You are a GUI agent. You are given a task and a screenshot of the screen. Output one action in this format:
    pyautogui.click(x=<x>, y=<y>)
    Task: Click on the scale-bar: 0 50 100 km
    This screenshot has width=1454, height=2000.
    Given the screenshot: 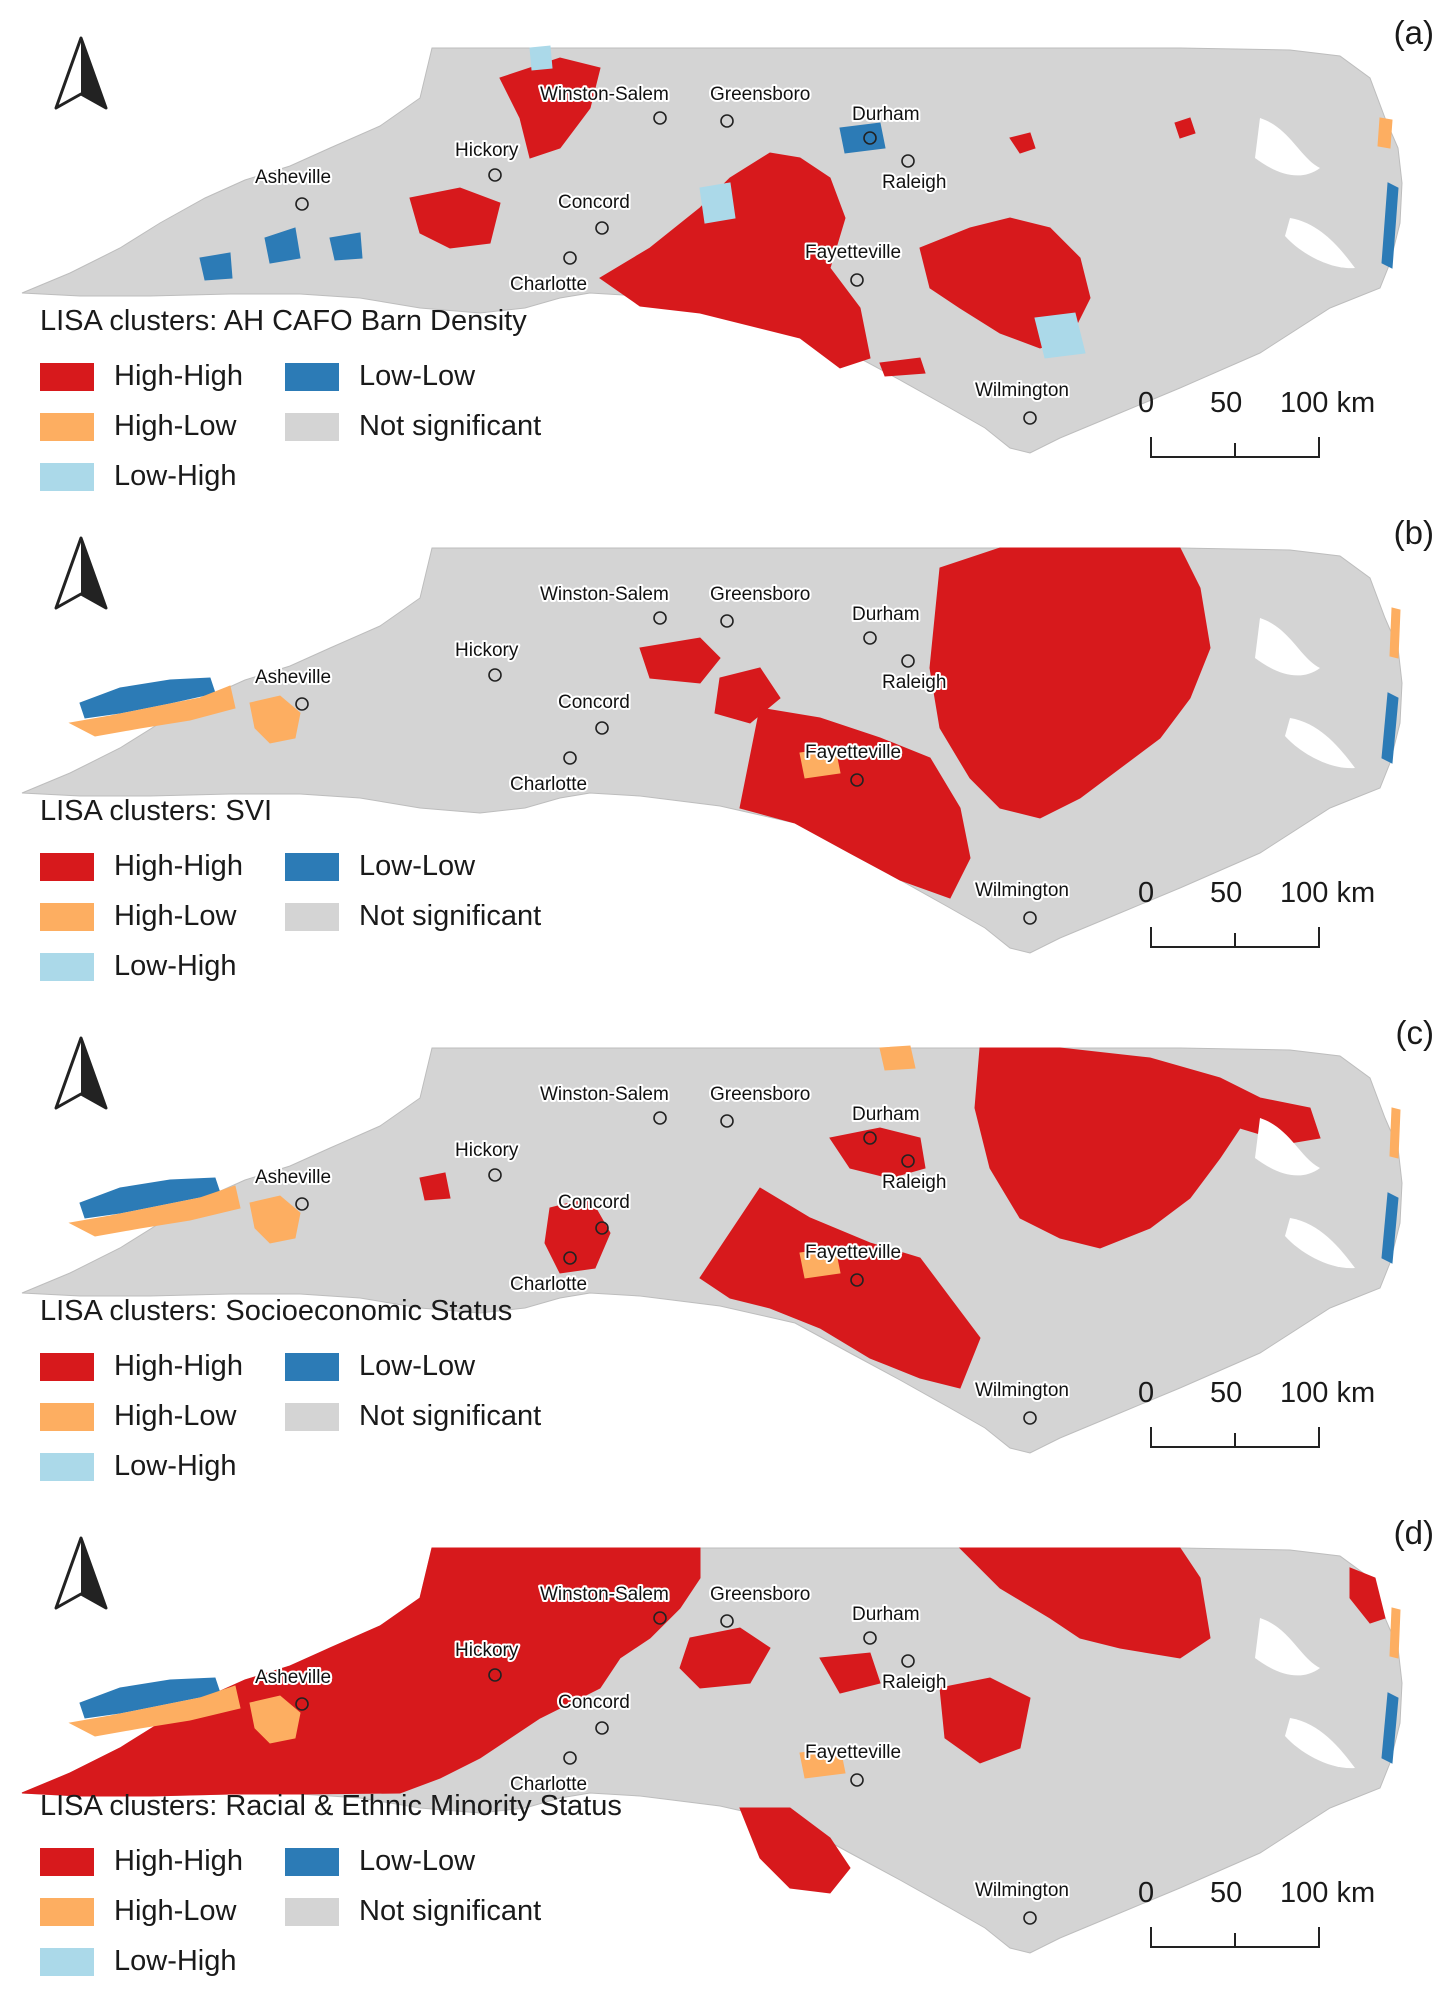 What is the action you would take?
    pyautogui.click(x=1270, y=427)
    